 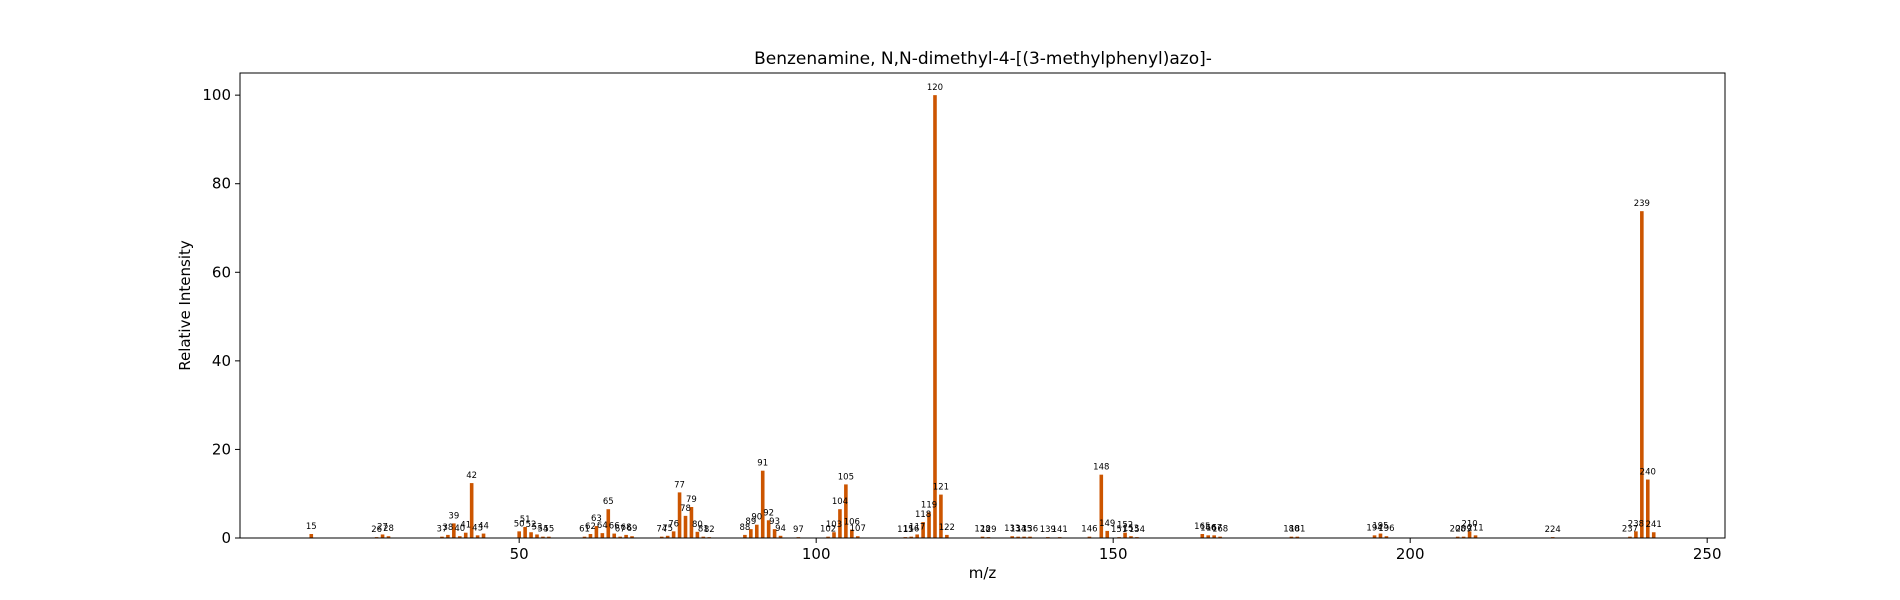 I want to click on peak-label-168: 168, so click(x=1220, y=530).